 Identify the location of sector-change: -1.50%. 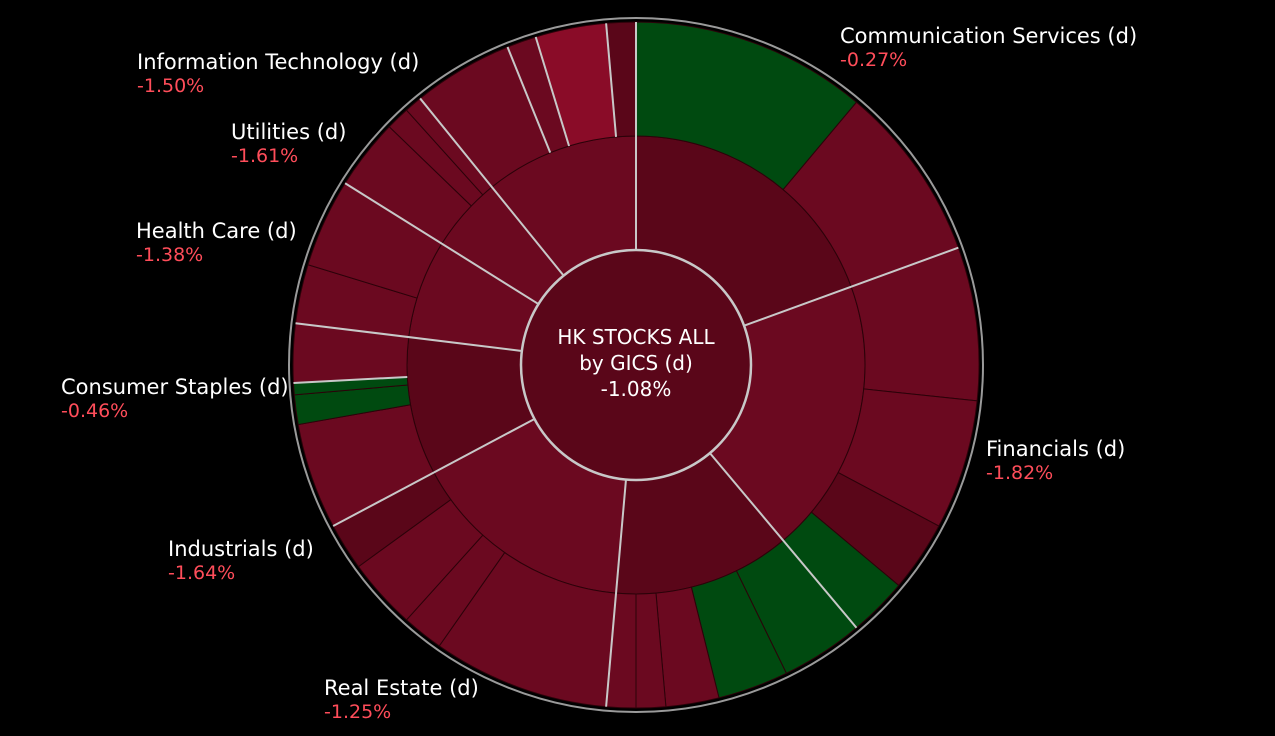
(171, 86).